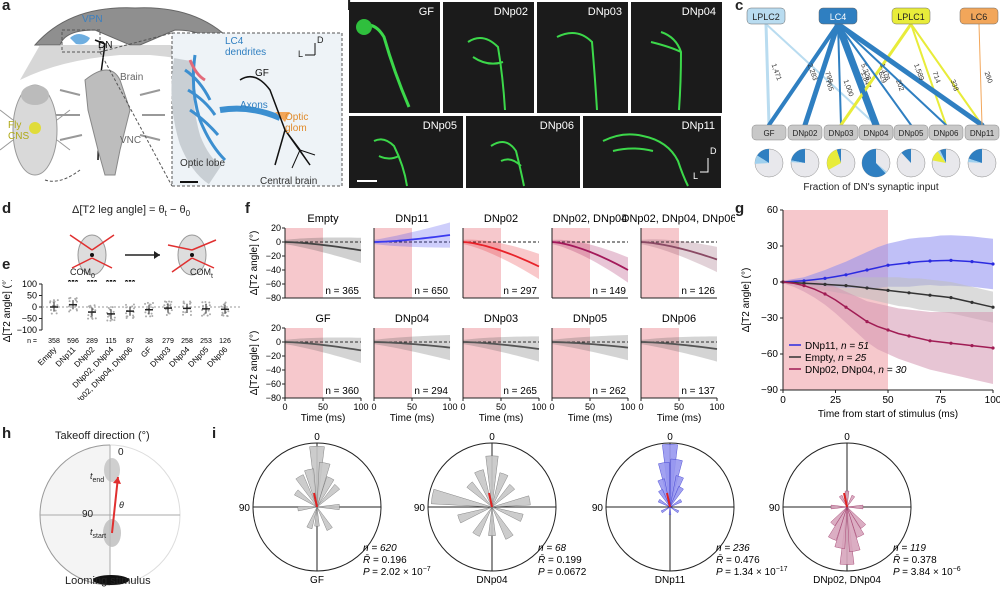  Describe the element at coordinates (98, 533) in the screenshot. I see `t-start-label: tstart` at that location.